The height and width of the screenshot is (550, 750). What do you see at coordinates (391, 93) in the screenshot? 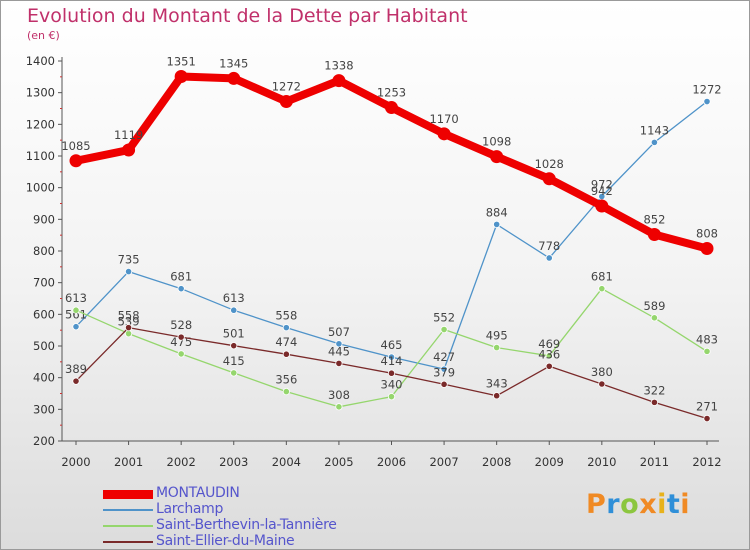
I see `data-label-montaudin: 1253` at bounding box center [391, 93].